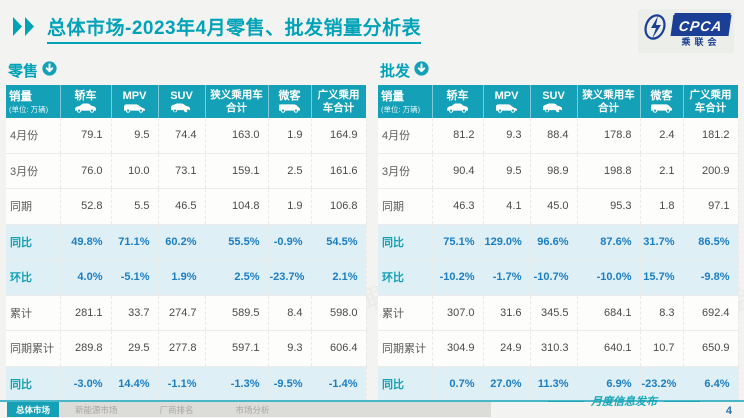  I want to click on table-cell: 274.7, so click(182, 313).